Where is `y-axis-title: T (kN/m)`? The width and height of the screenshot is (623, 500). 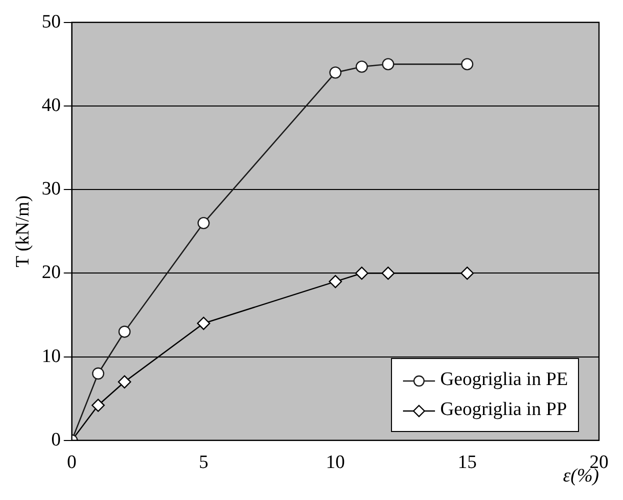
y-axis-title: T (kN/m) is located at coordinates (23, 231).